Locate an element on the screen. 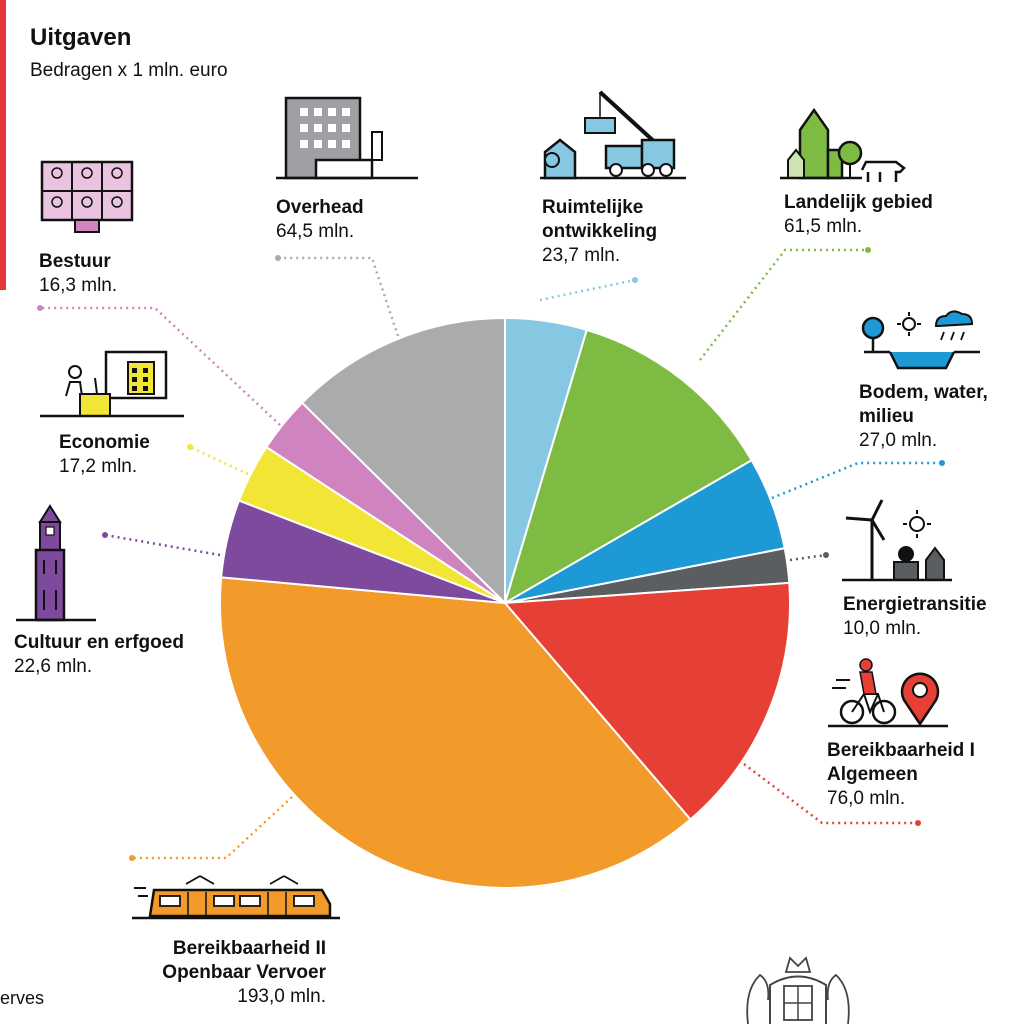  label-economie: Economie 17,2 mln. is located at coordinates (104, 455).